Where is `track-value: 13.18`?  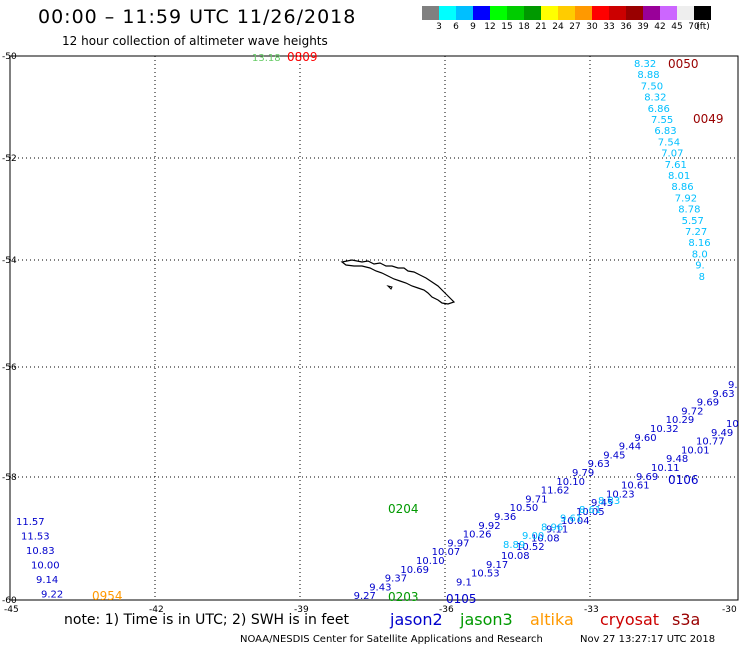
track-value: 13.18 is located at coordinates (266, 58).